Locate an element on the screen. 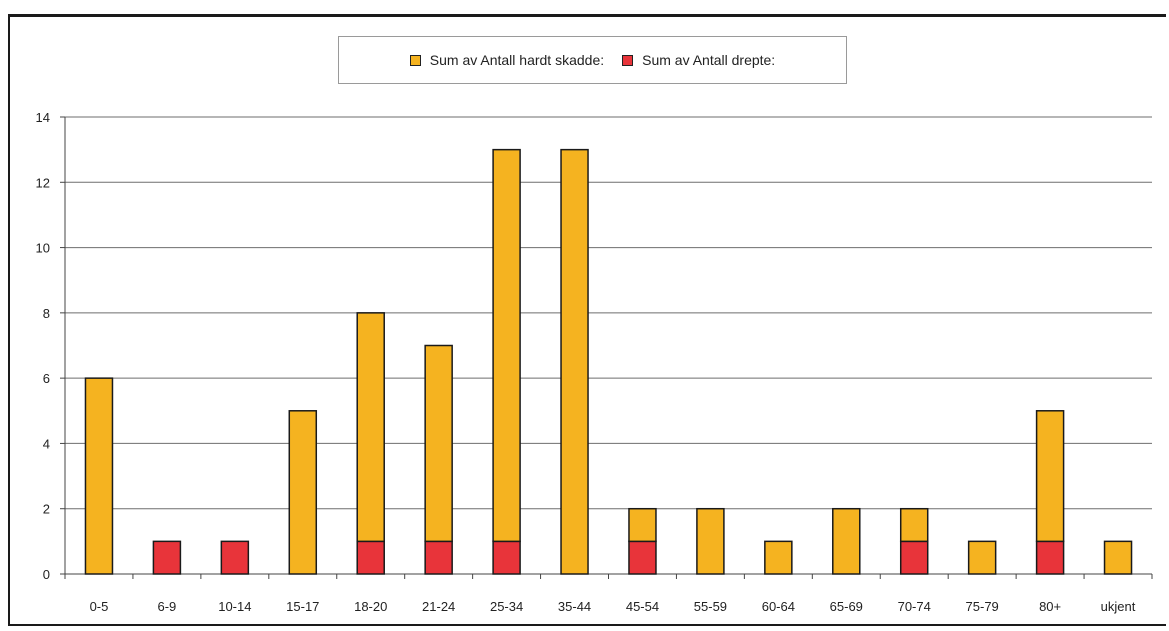 This screenshot has height=631, width=1169. y-tick-label-2: 2 is located at coordinates (46, 509).